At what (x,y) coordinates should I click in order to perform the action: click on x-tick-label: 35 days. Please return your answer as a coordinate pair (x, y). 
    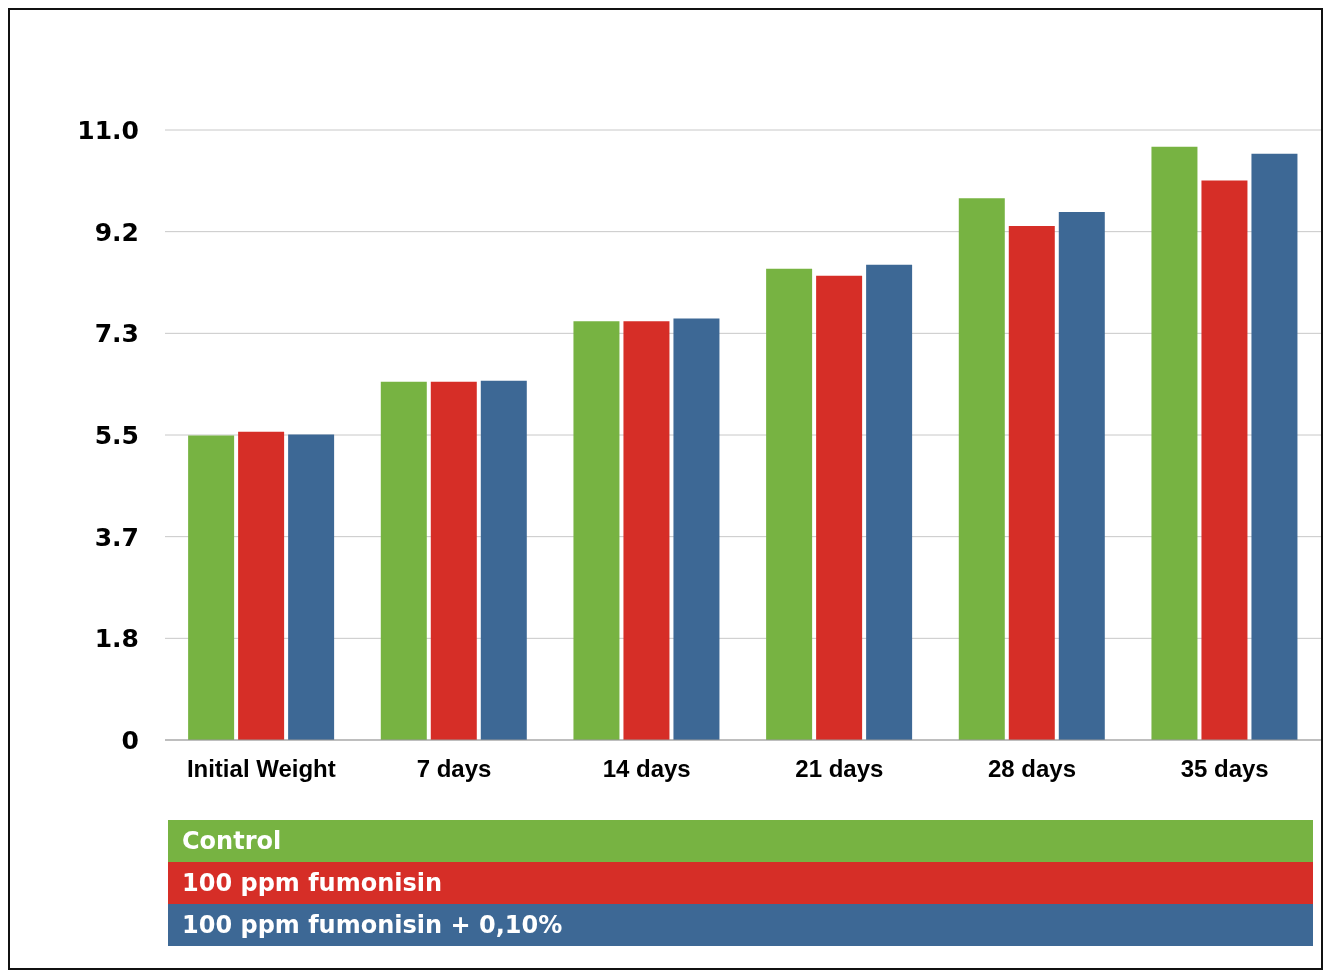
    Looking at the image, I should click on (1224, 769).